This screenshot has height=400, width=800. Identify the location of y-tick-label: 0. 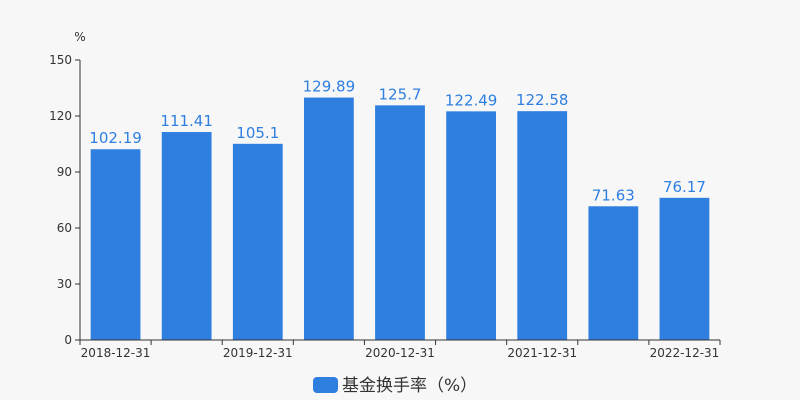
(68, 340).